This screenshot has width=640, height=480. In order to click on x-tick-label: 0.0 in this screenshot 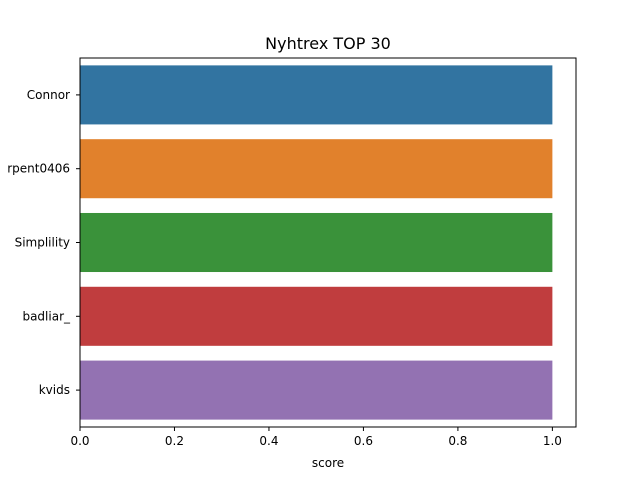, I will do `click(79, 441)`.